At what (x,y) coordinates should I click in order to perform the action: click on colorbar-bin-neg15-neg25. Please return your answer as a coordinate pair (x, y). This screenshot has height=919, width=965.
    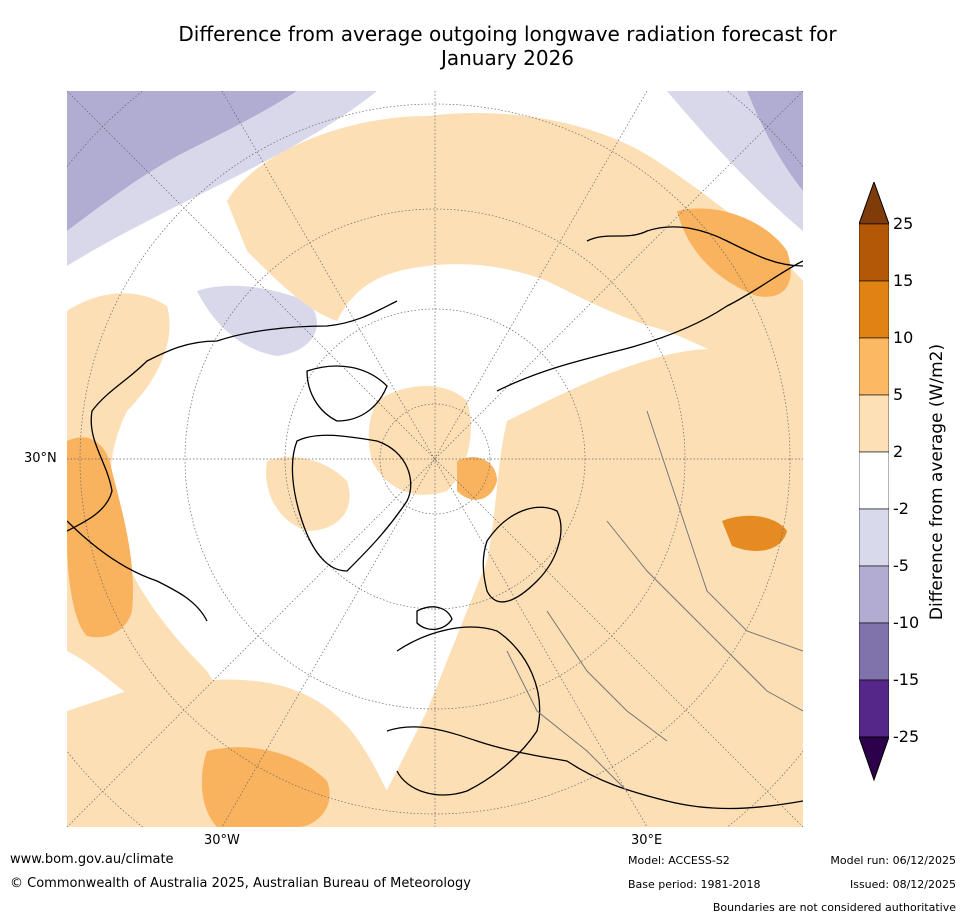
    Looking at the image, I should click on (874, 708).